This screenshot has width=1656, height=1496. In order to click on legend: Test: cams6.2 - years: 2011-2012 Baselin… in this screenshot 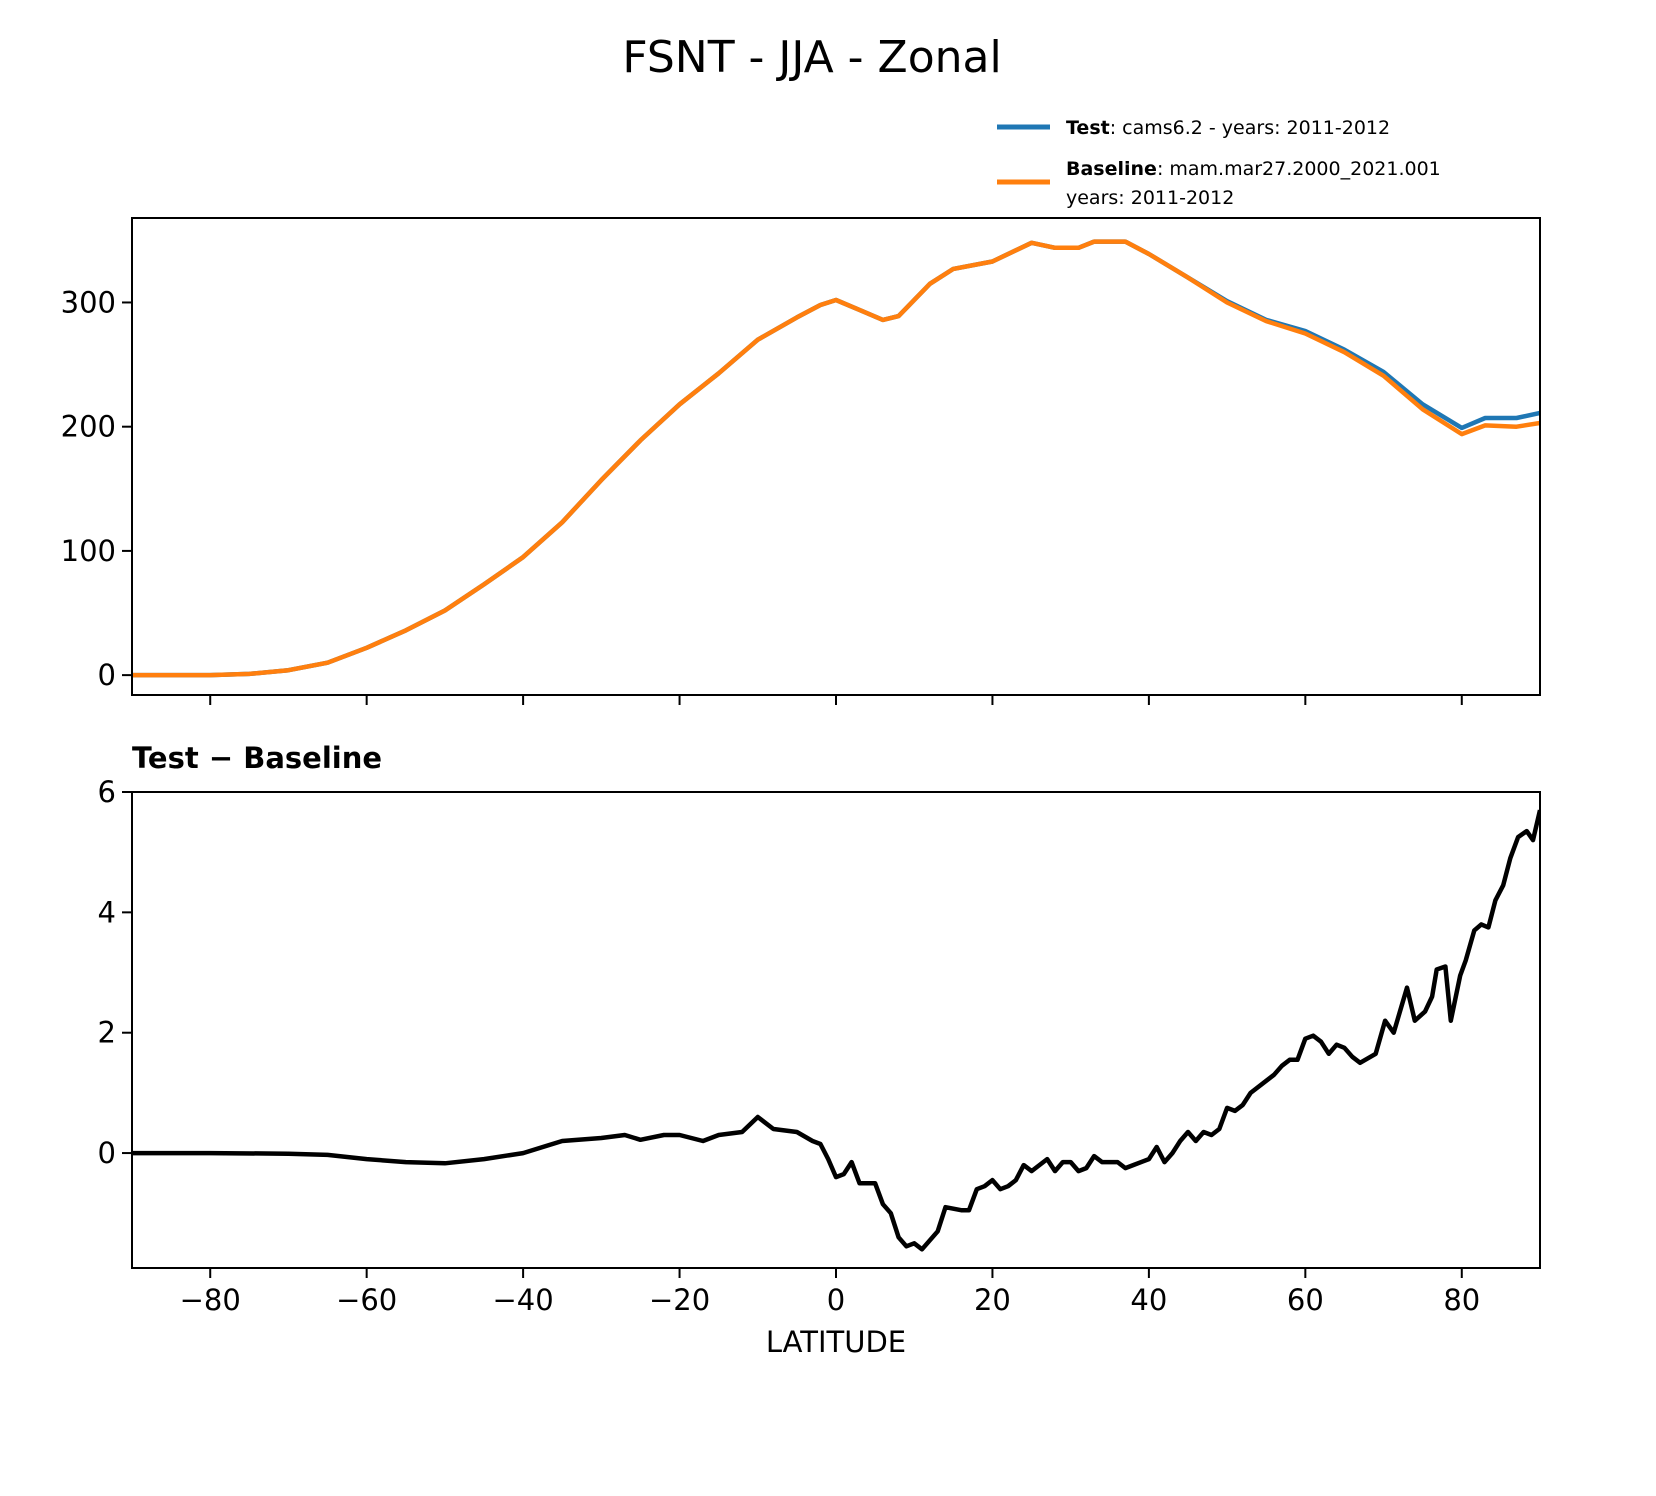, I will do `click(1219, 163)`.